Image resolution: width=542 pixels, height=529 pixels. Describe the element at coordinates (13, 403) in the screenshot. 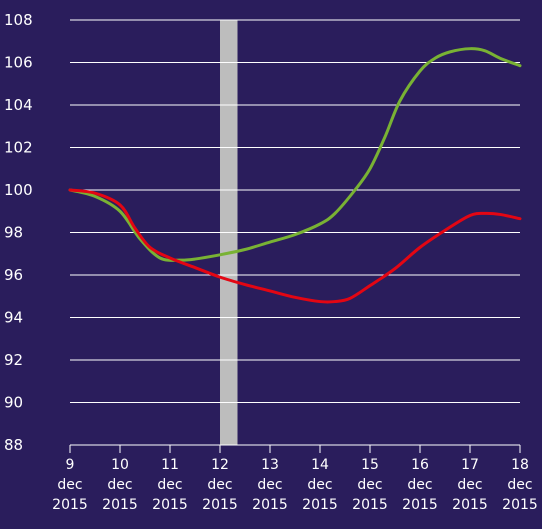

I see `y-tick-label: 90` at that location.